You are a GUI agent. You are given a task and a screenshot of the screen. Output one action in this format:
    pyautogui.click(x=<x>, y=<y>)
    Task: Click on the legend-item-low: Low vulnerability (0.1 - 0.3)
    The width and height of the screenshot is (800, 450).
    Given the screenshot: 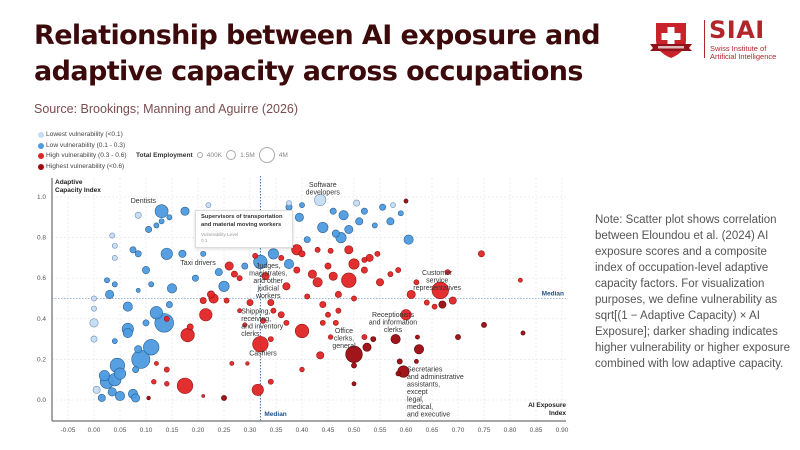 What is the action you would take?
    pyautogui.click(x=82, y=146)
    